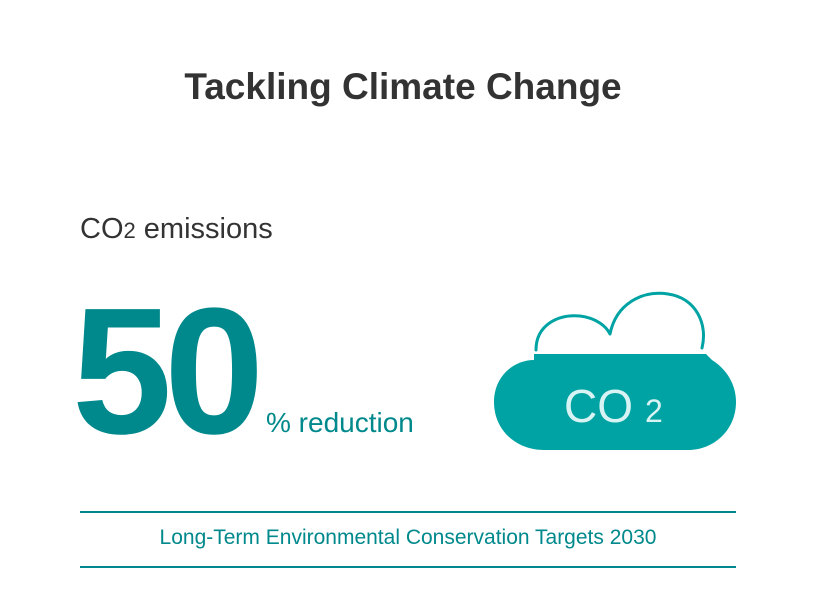 The width and height of the screenshot is (816, 606). I want to click on metric-value: 50, so click(168, 371).